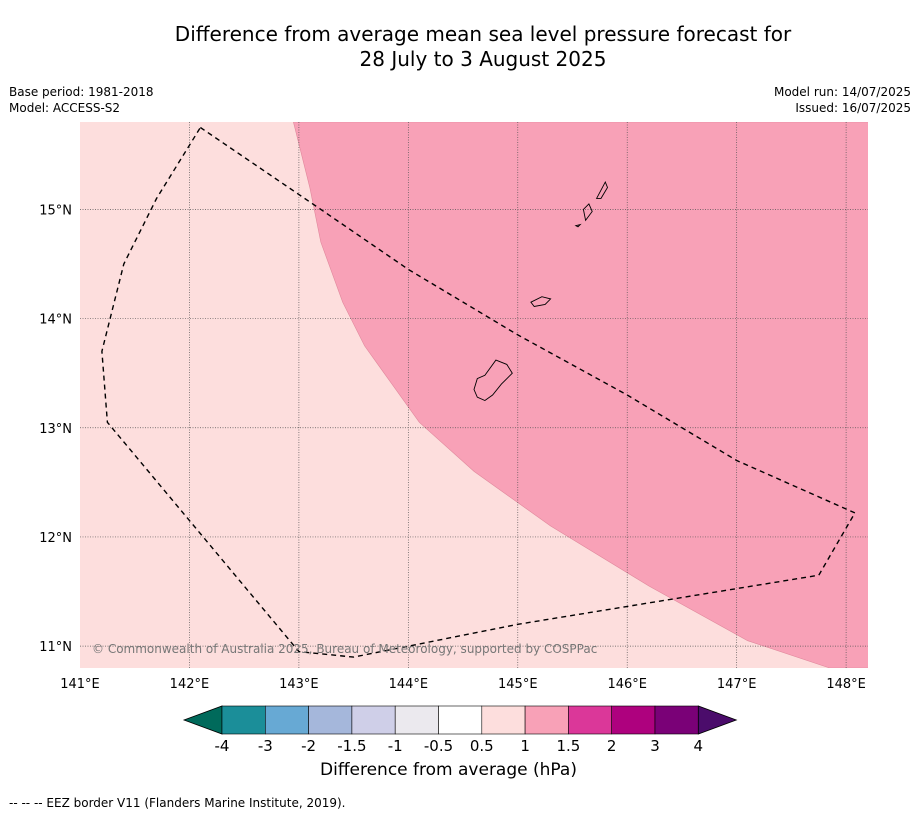  I want to click on colorbar-tick-label: 2, so click(612, 746).